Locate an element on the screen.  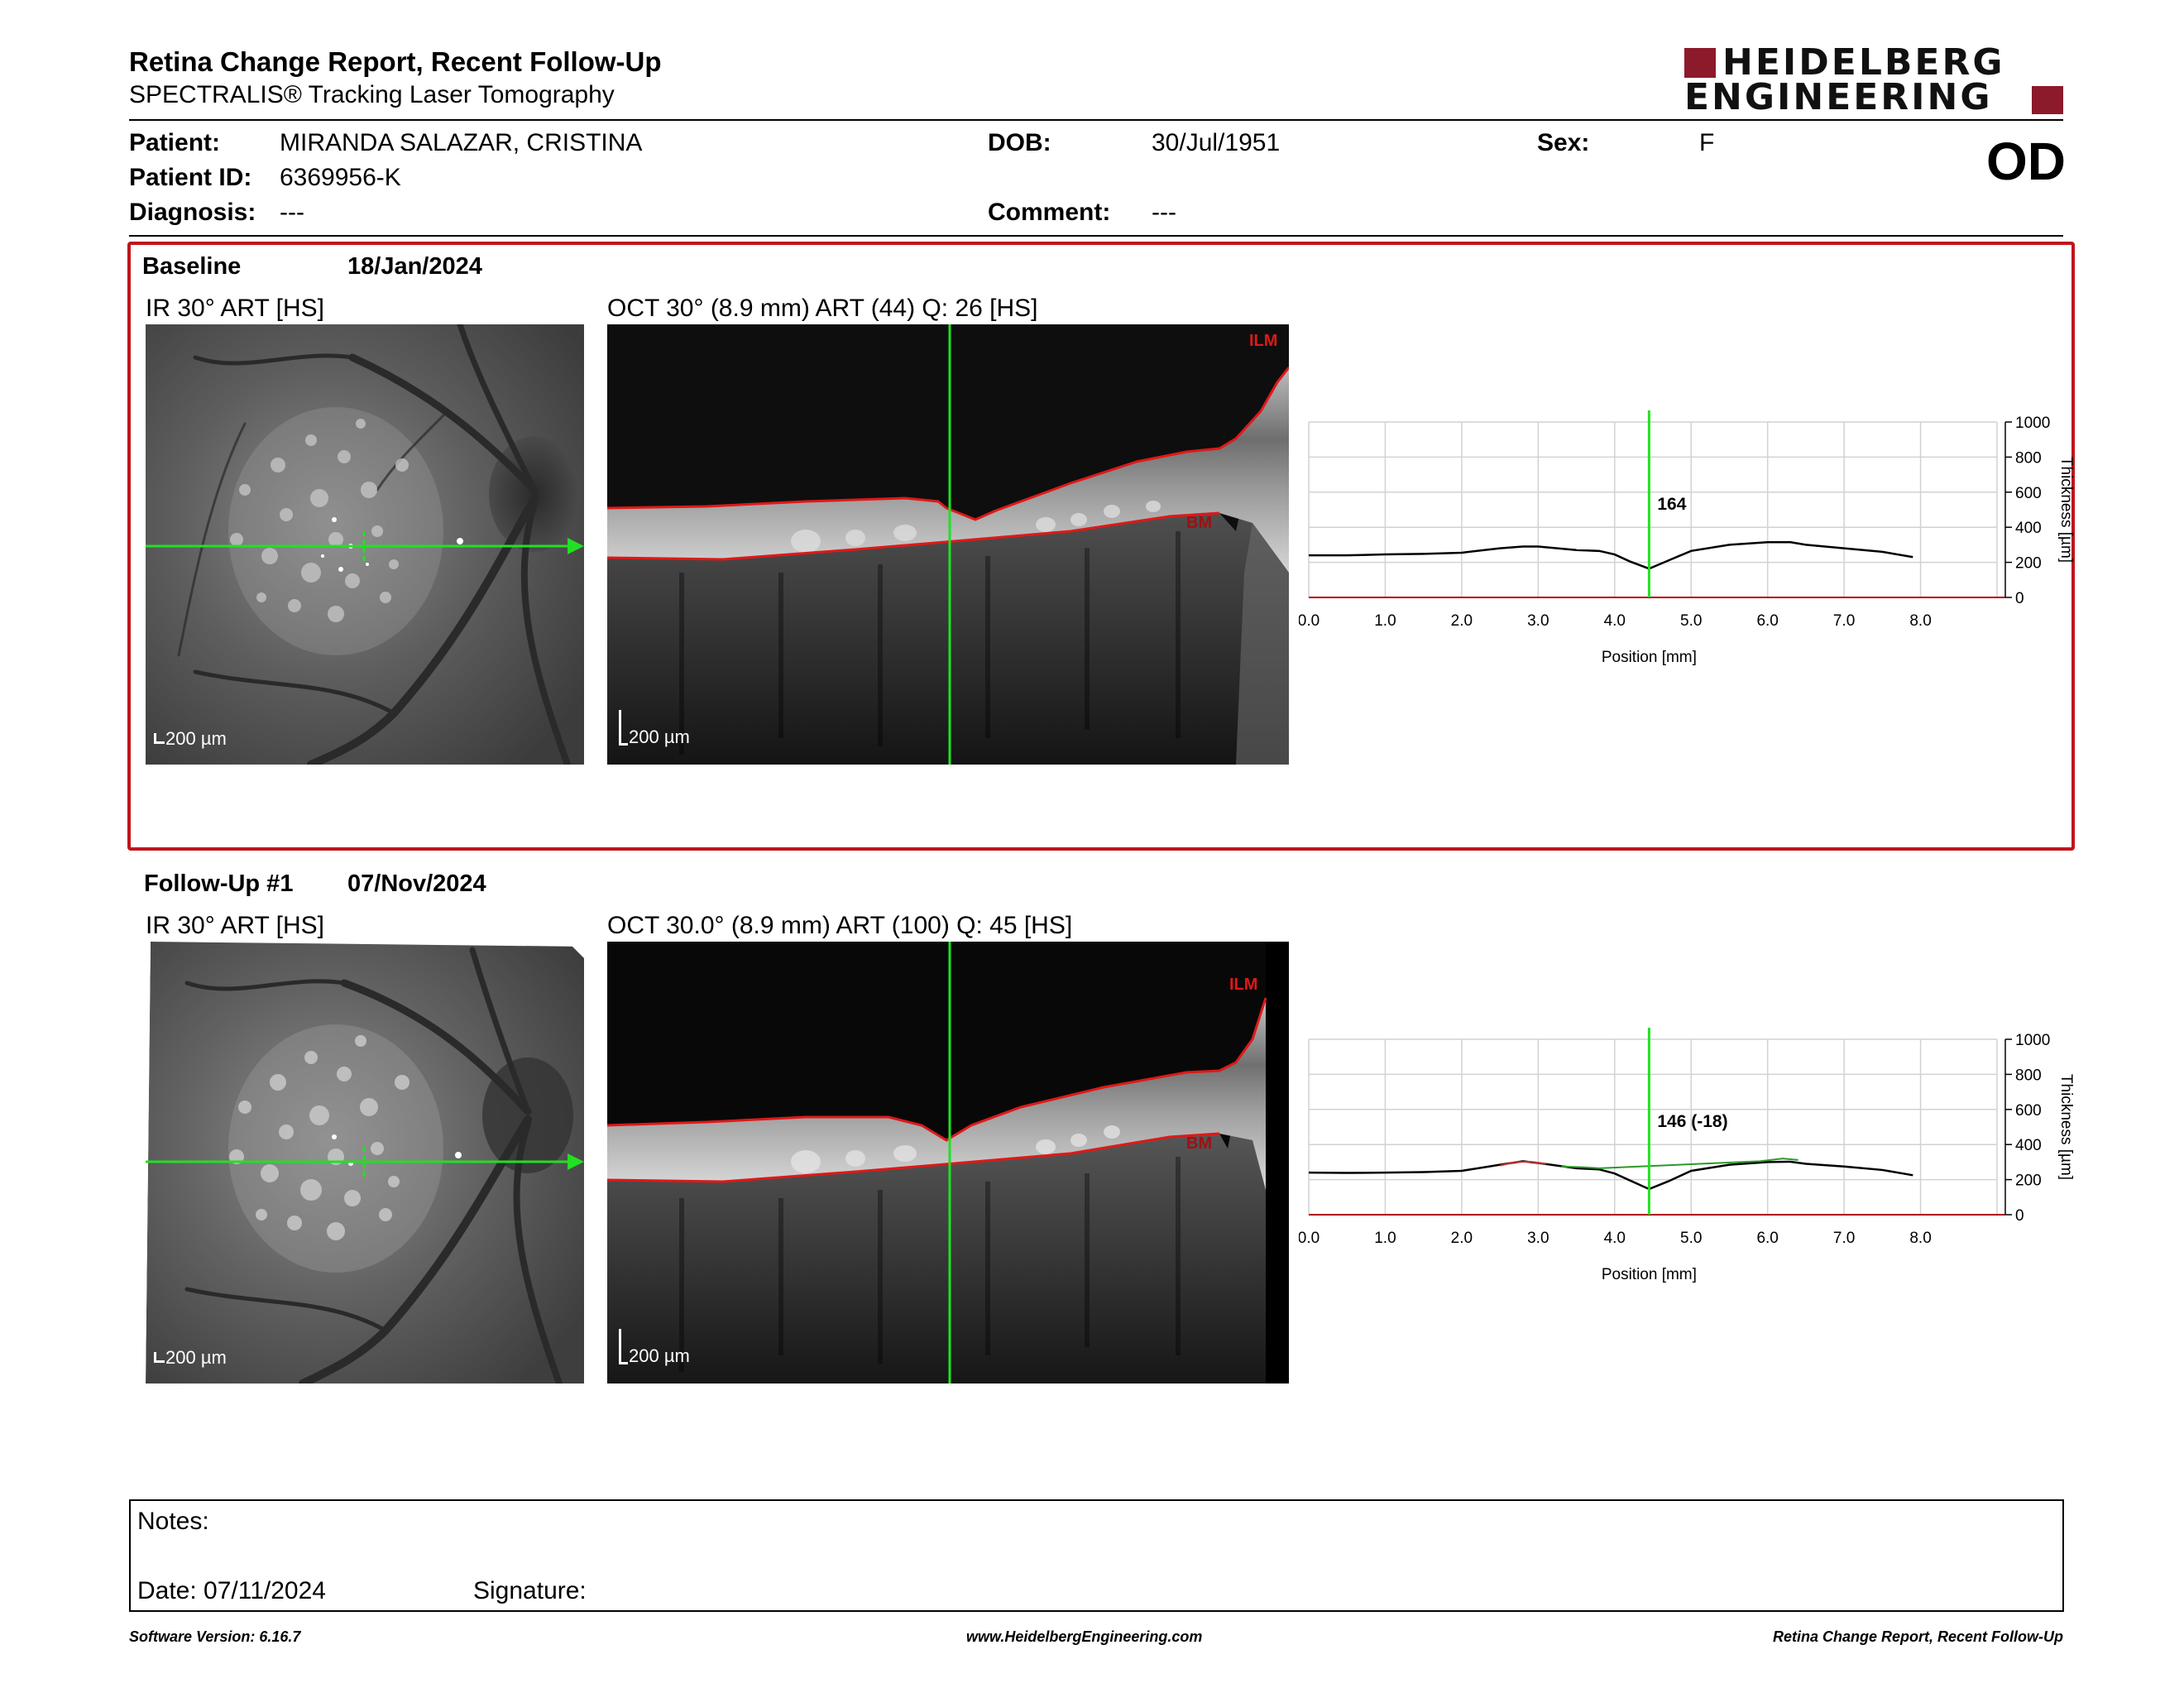
sex-value: F is located at coordinates (1707, 142).